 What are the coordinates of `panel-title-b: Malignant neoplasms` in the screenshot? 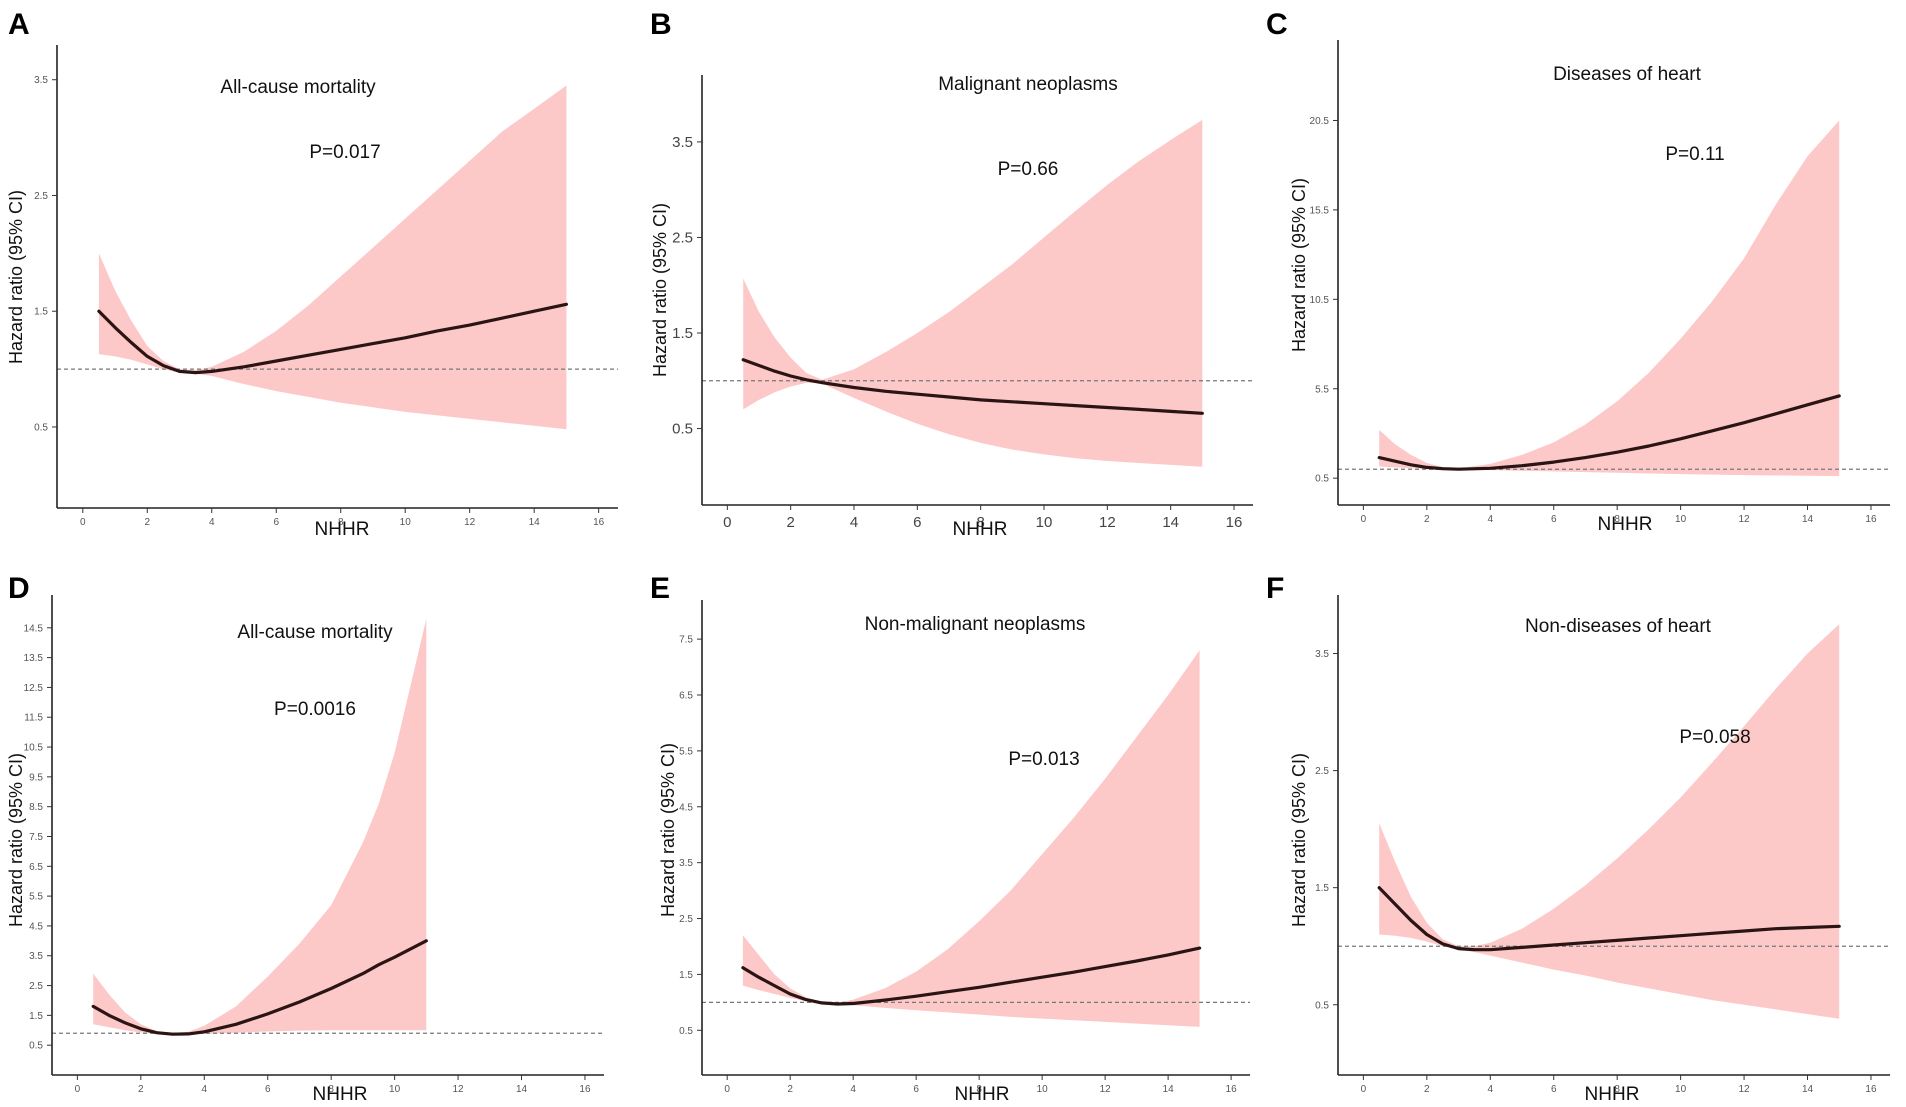 It's located at (1028, 84).